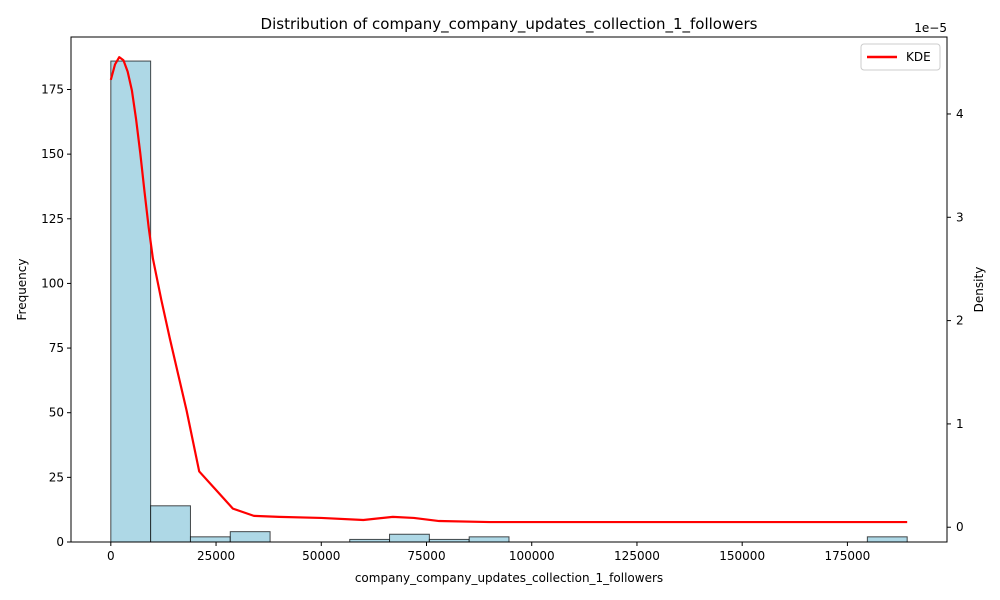 The width and height of the screenshot is (1000, 600). Describe the element at coordinates (56, 477) in the screenshot. I see `y-tick-label: 25` at that location.